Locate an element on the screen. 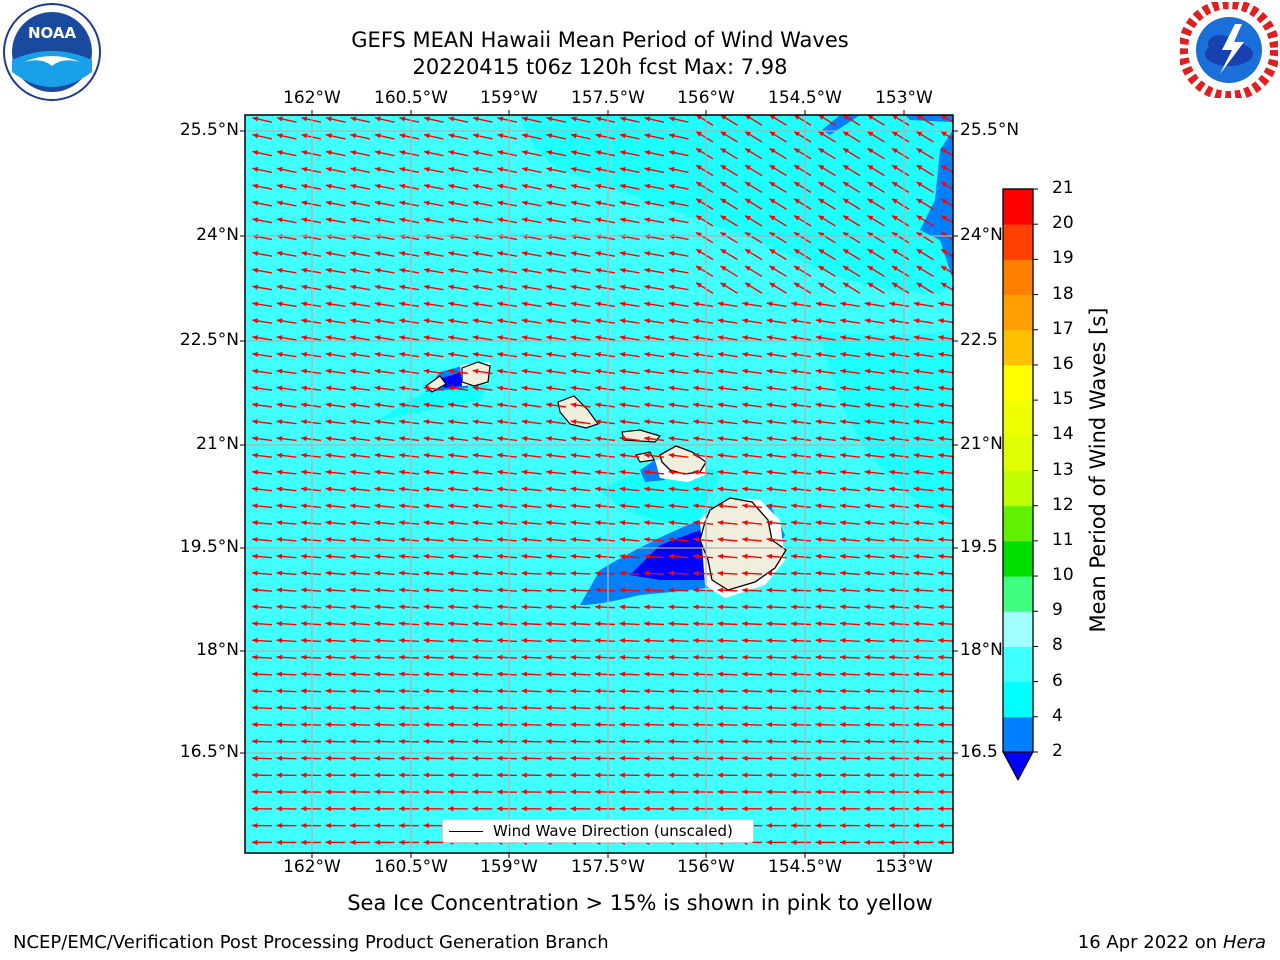 This screenshot has width=1280, height=960. colorbar-tick-label: 10 is located at coordinates (1063, 575).